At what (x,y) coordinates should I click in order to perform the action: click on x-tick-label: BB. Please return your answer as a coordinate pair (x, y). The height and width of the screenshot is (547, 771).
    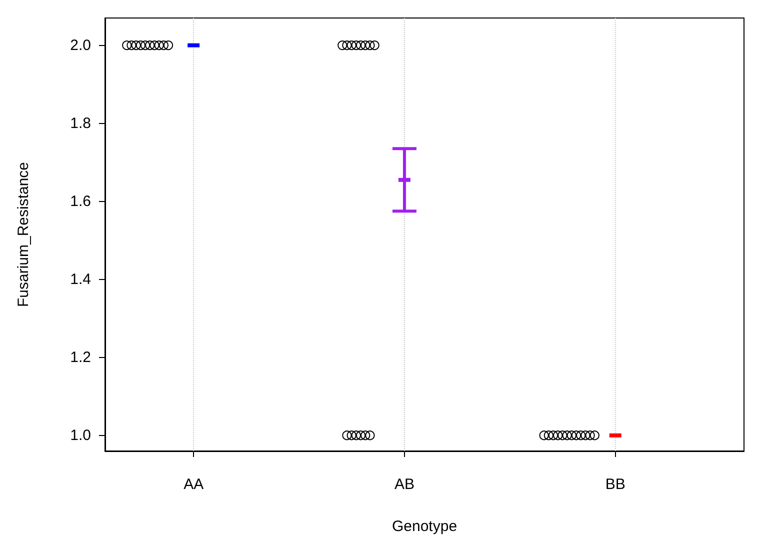
    Looking at the image, I should click on (615, 484).